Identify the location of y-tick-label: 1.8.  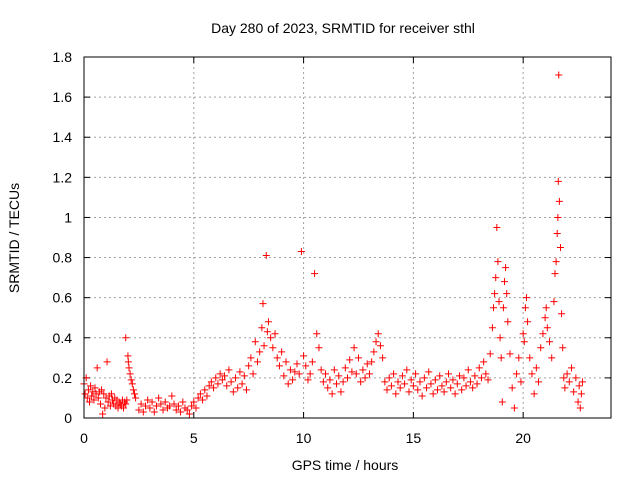
(63, 57).